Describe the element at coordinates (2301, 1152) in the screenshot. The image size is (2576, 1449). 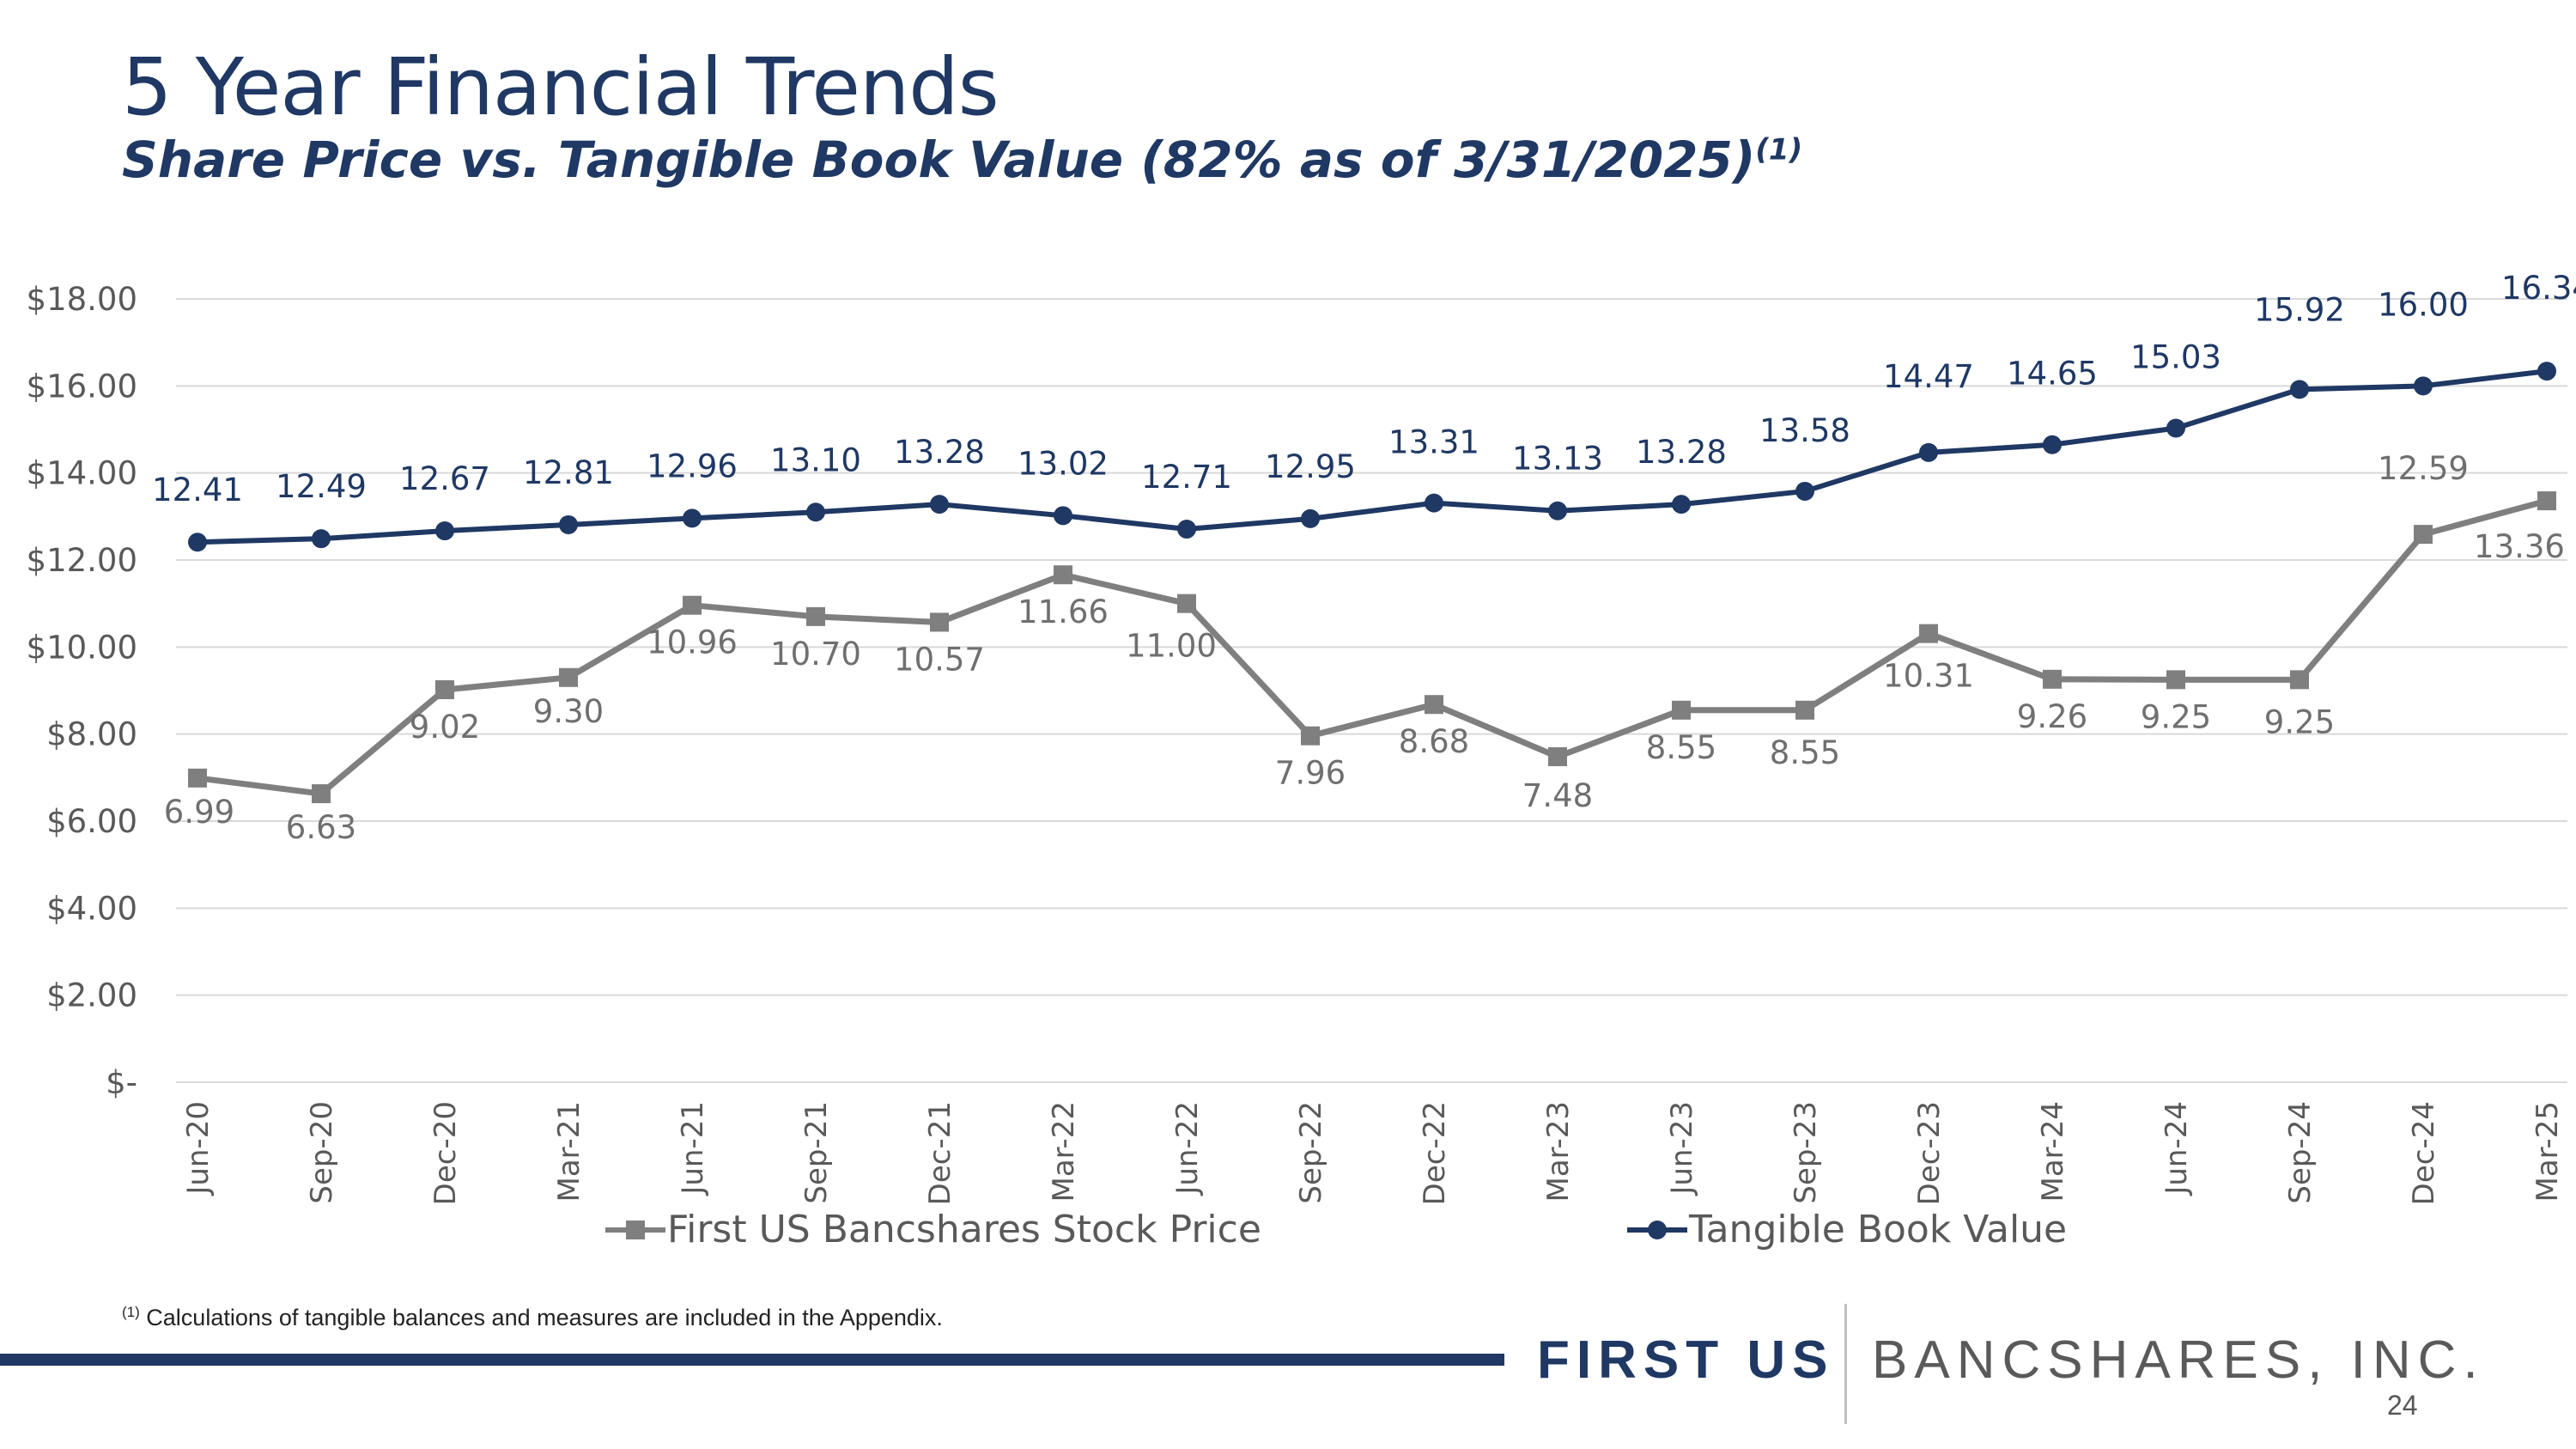
I see `x-tick-label: Sep-24` at that location.